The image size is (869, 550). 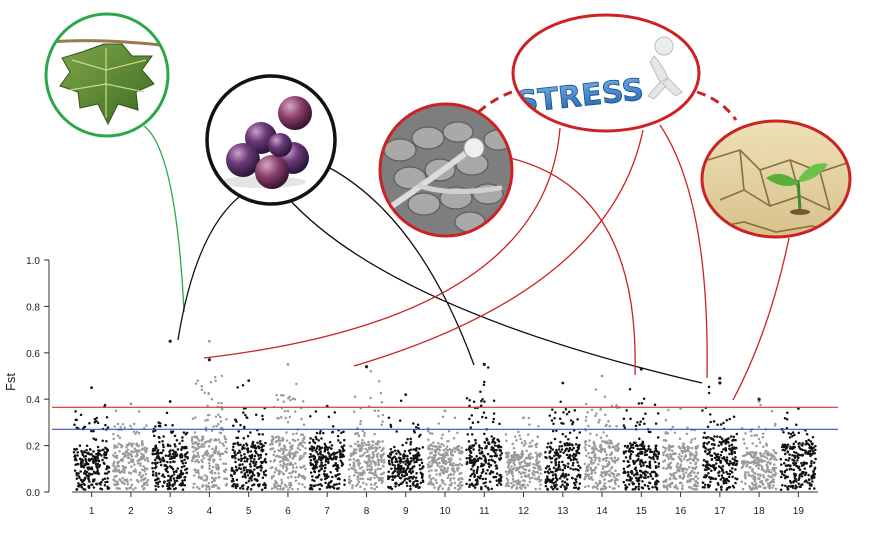 What do you see at coordinates (265, 142) in the screenshot?
I see `grape-berries-icon` at bounding box center [265, 142].